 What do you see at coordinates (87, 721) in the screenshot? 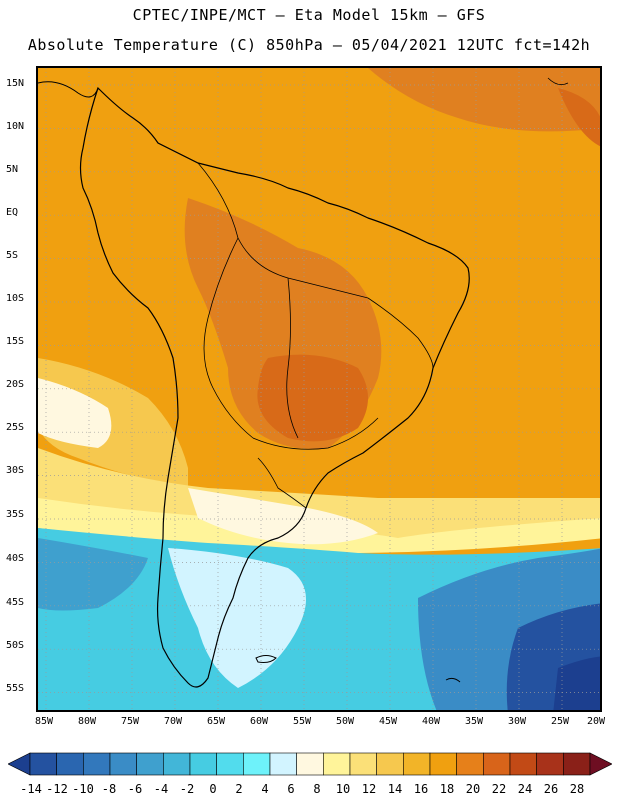
I see `lon-label-80w: 80W` at bounding box center [87, 721].